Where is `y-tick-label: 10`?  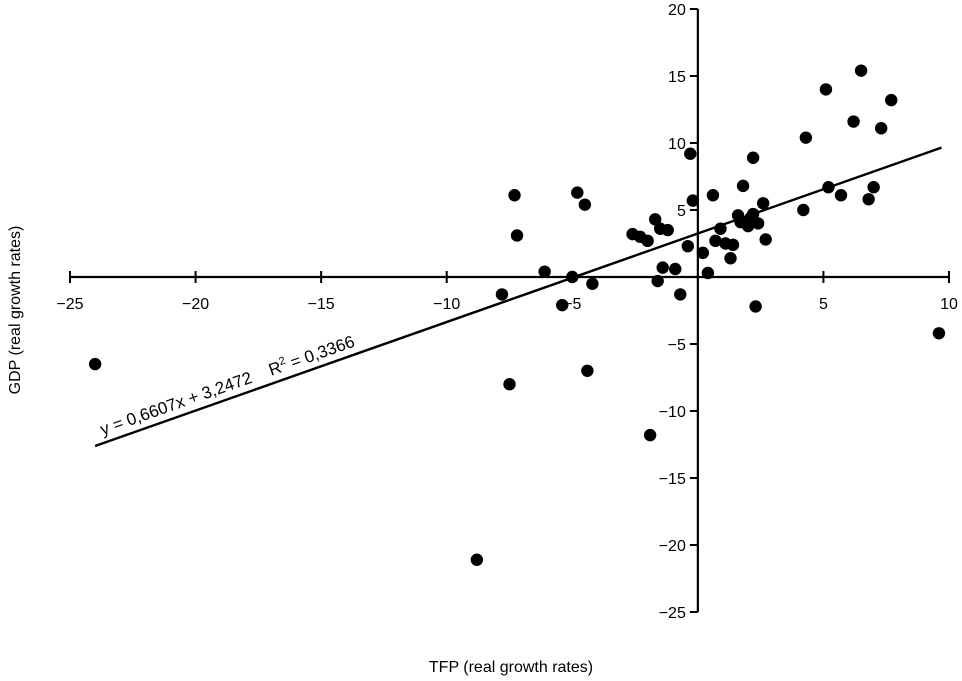
y-tick-label: 10 is located at coordinates (677, 144).